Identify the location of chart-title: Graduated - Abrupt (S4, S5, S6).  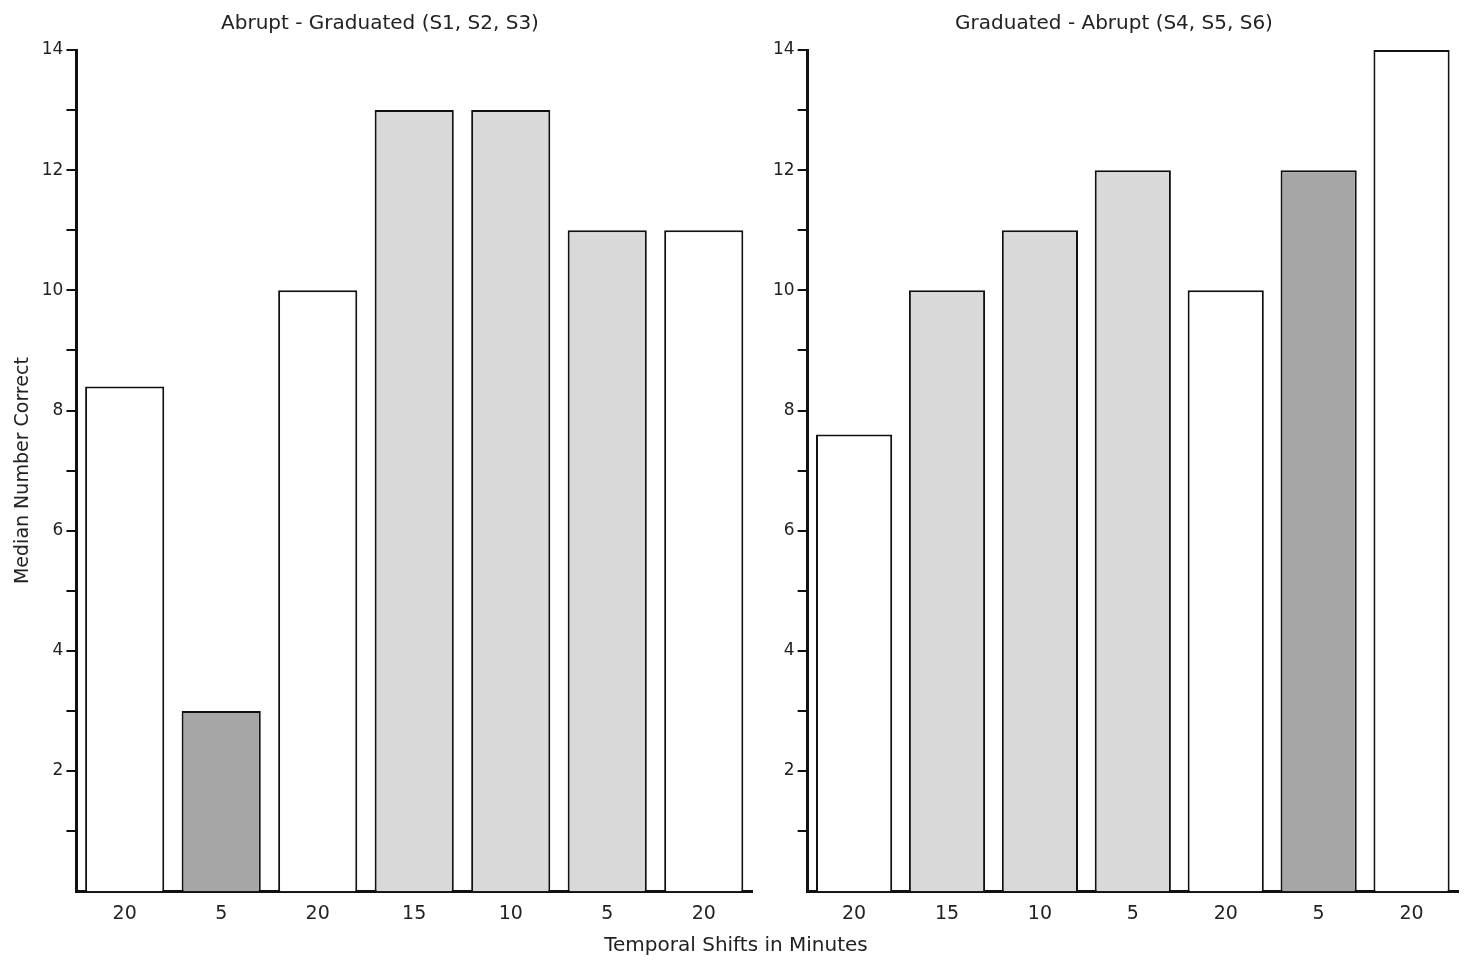
(1114, 22).